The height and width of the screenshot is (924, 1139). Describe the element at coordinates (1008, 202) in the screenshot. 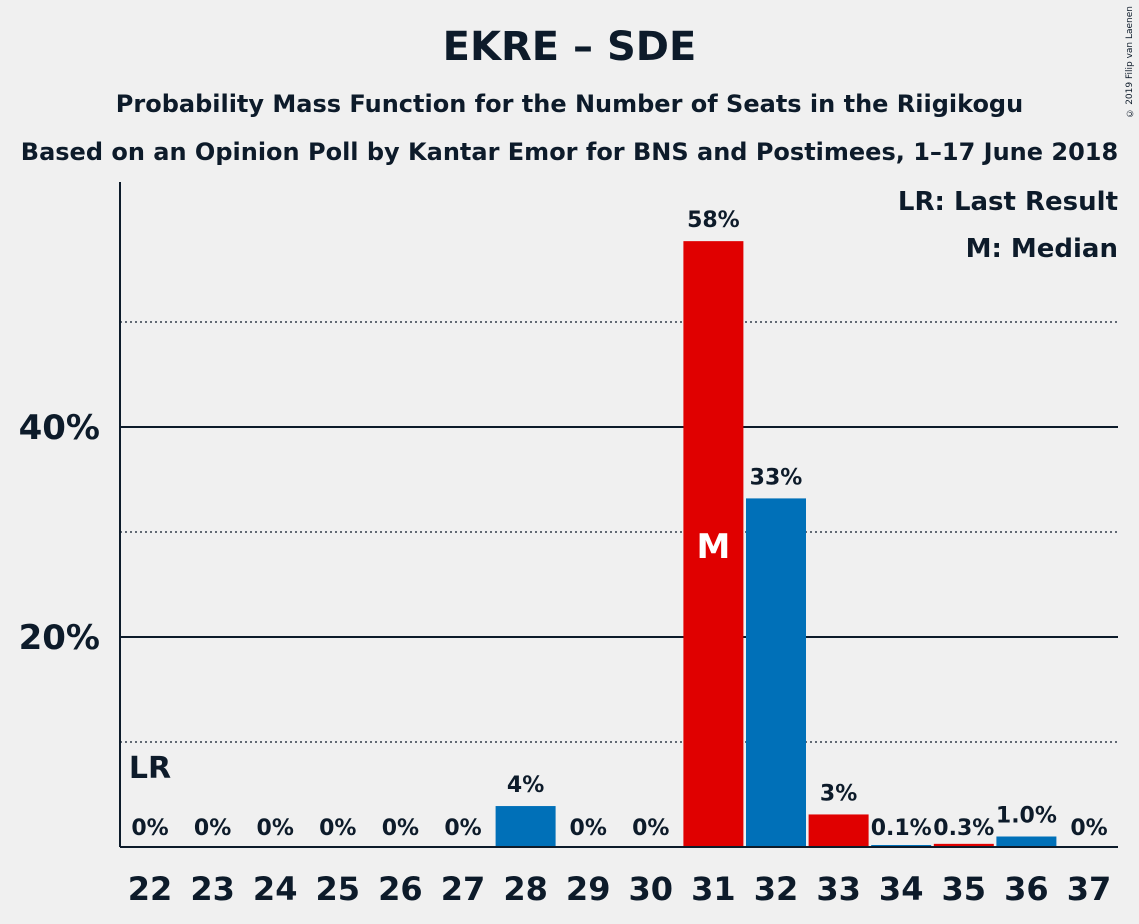

I see `legend-last-result: LR: Last Result` at that location.